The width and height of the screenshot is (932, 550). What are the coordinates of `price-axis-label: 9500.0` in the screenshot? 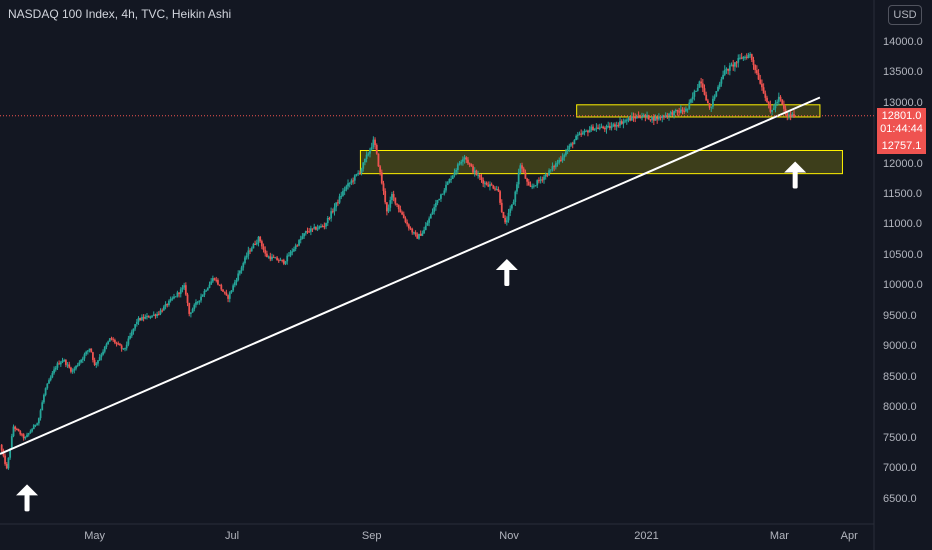 It's located at (900, 315).